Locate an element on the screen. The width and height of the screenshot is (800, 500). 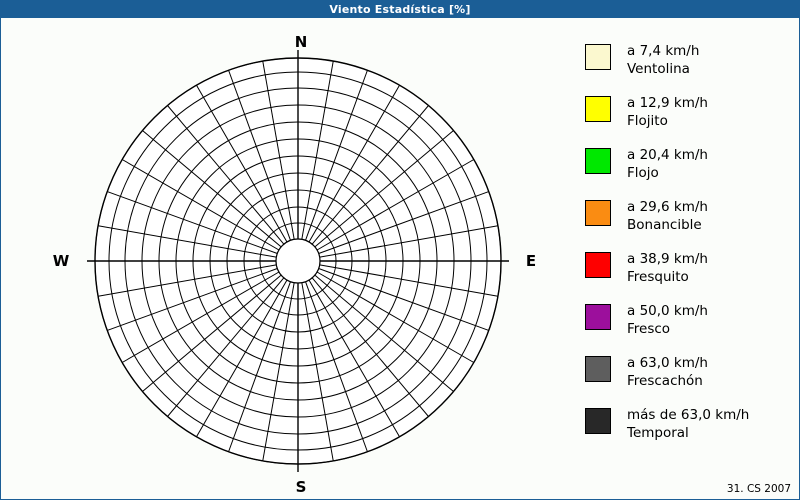
legend-speed-label: a 20,4 km/h is located at coordinates (667, 155).